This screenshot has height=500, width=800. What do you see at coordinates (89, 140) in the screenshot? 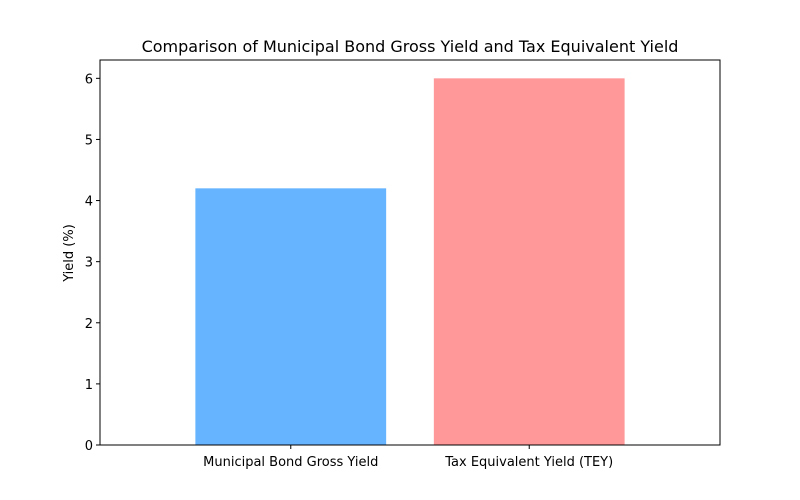
I see `y-tick-label: 5` at bounding box center [89, 140].